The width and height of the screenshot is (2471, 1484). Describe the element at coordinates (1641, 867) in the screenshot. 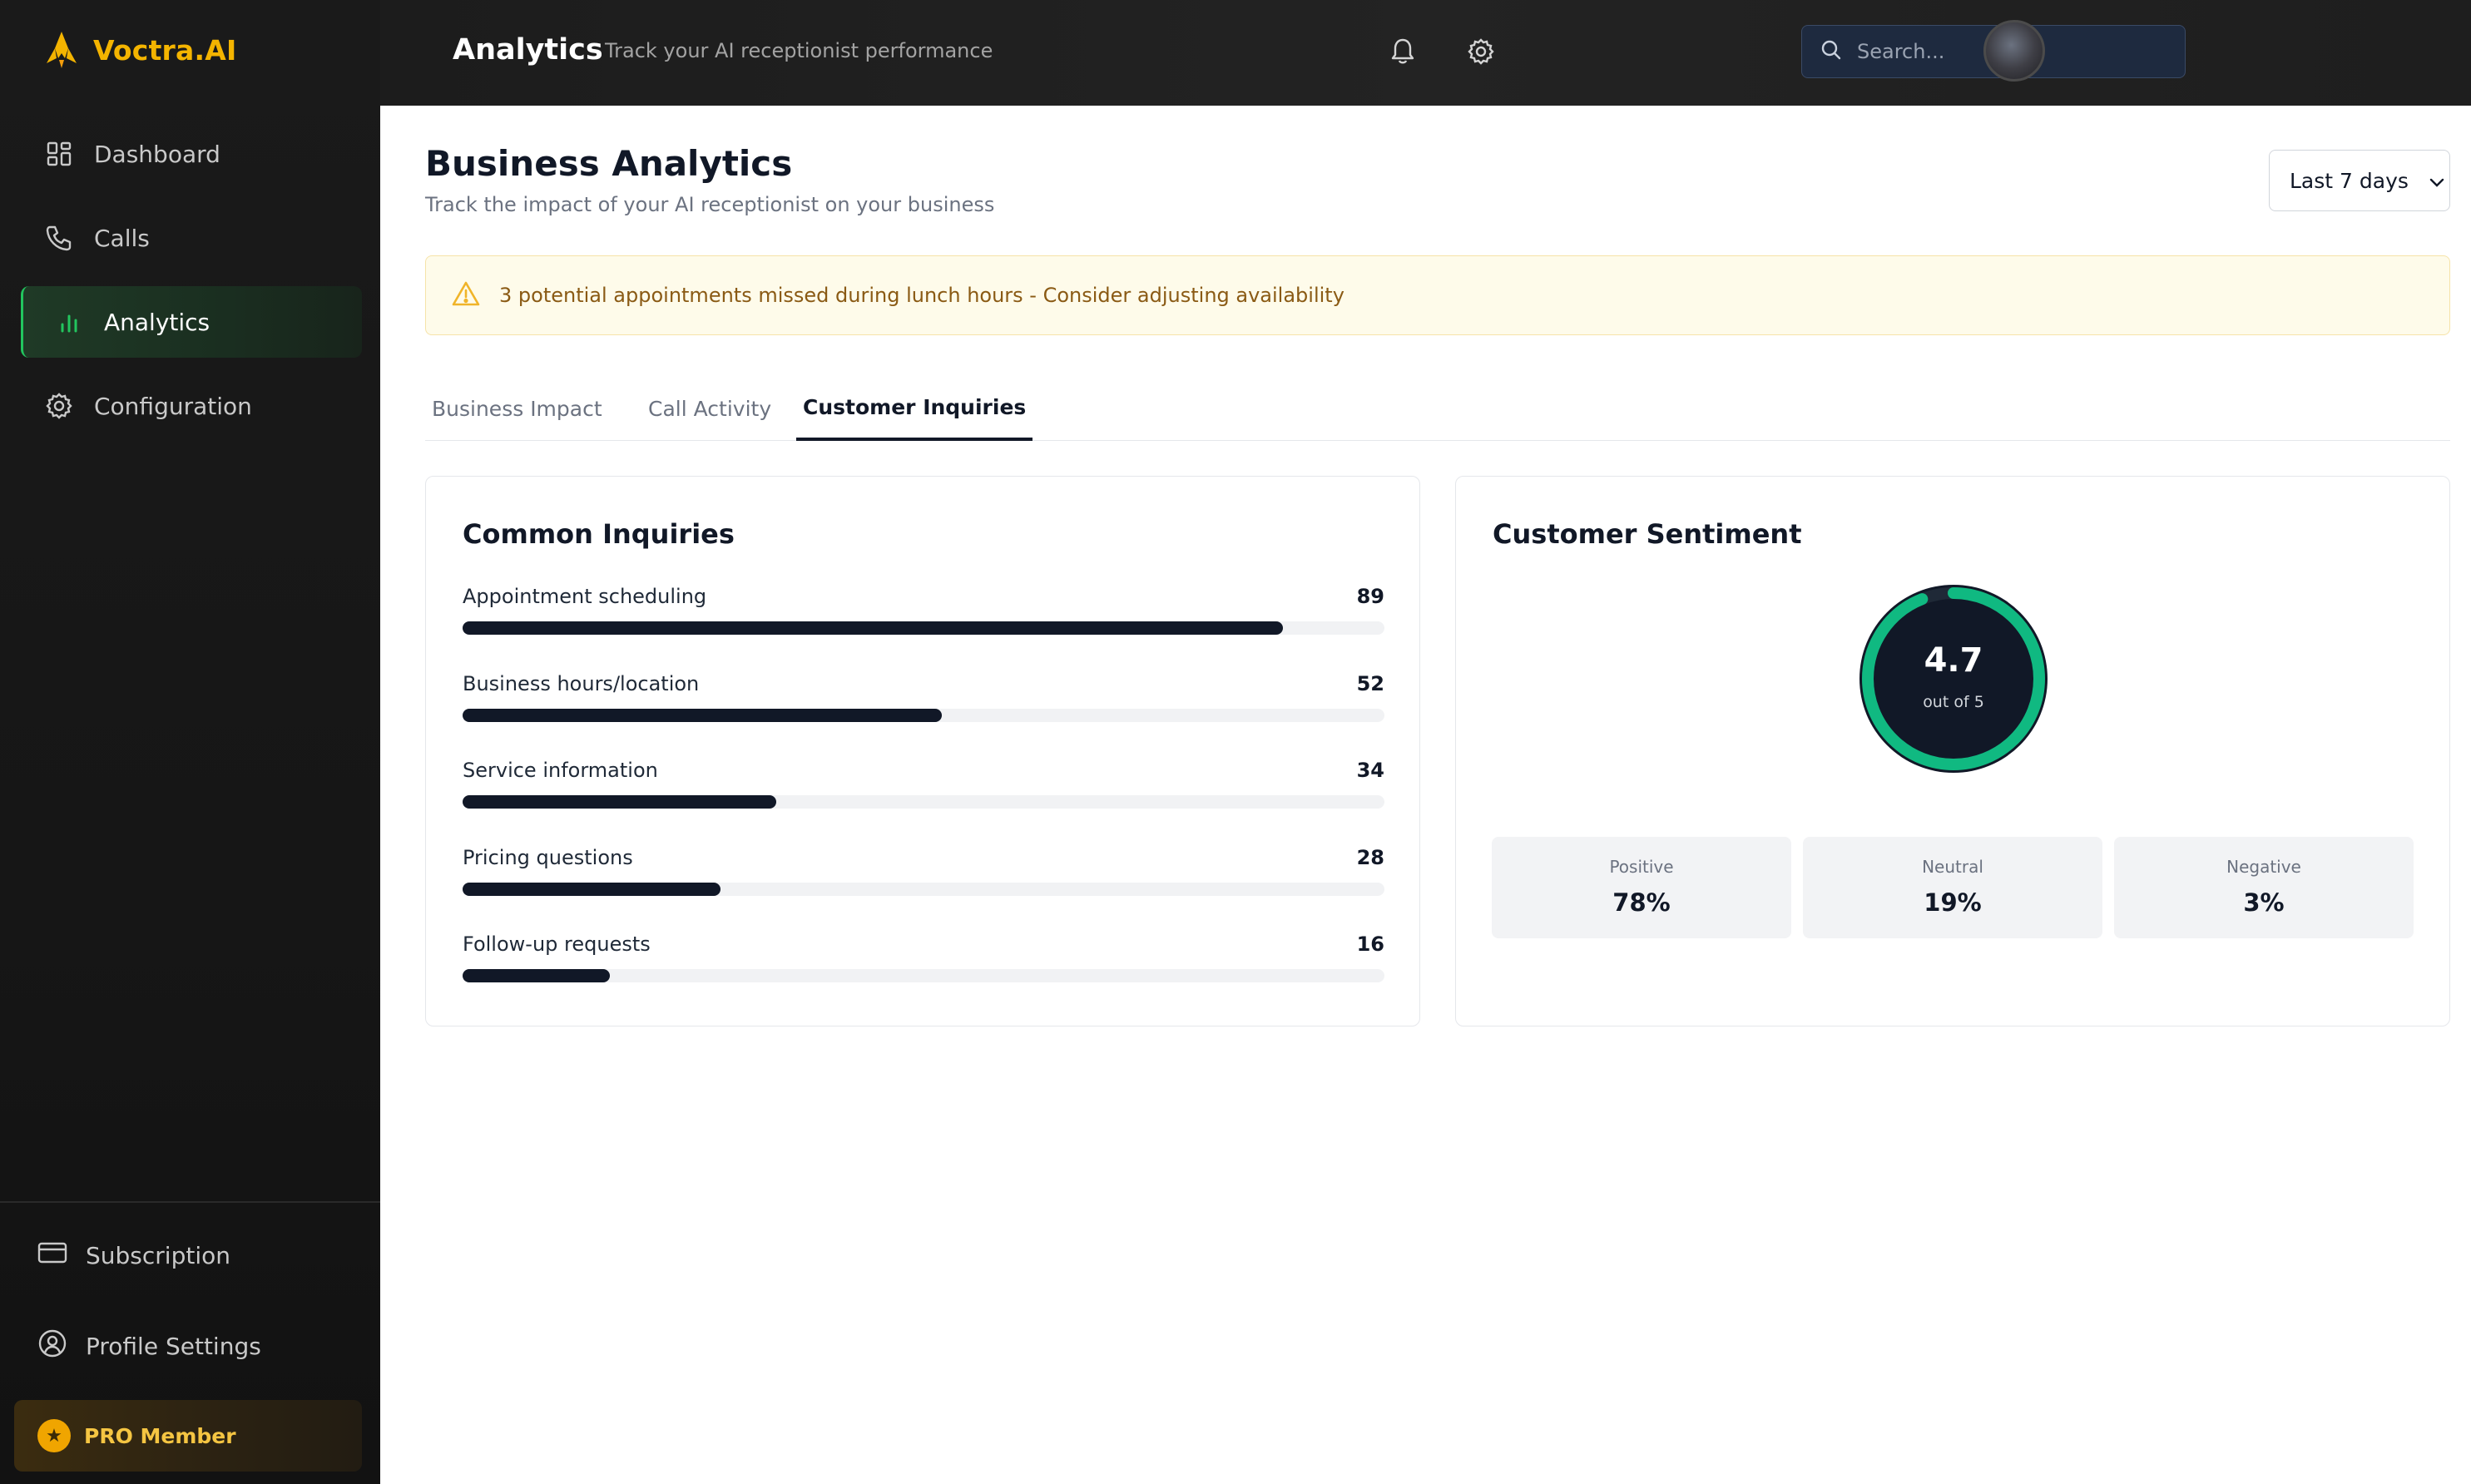

I see `stat-label: Positive` at that location.